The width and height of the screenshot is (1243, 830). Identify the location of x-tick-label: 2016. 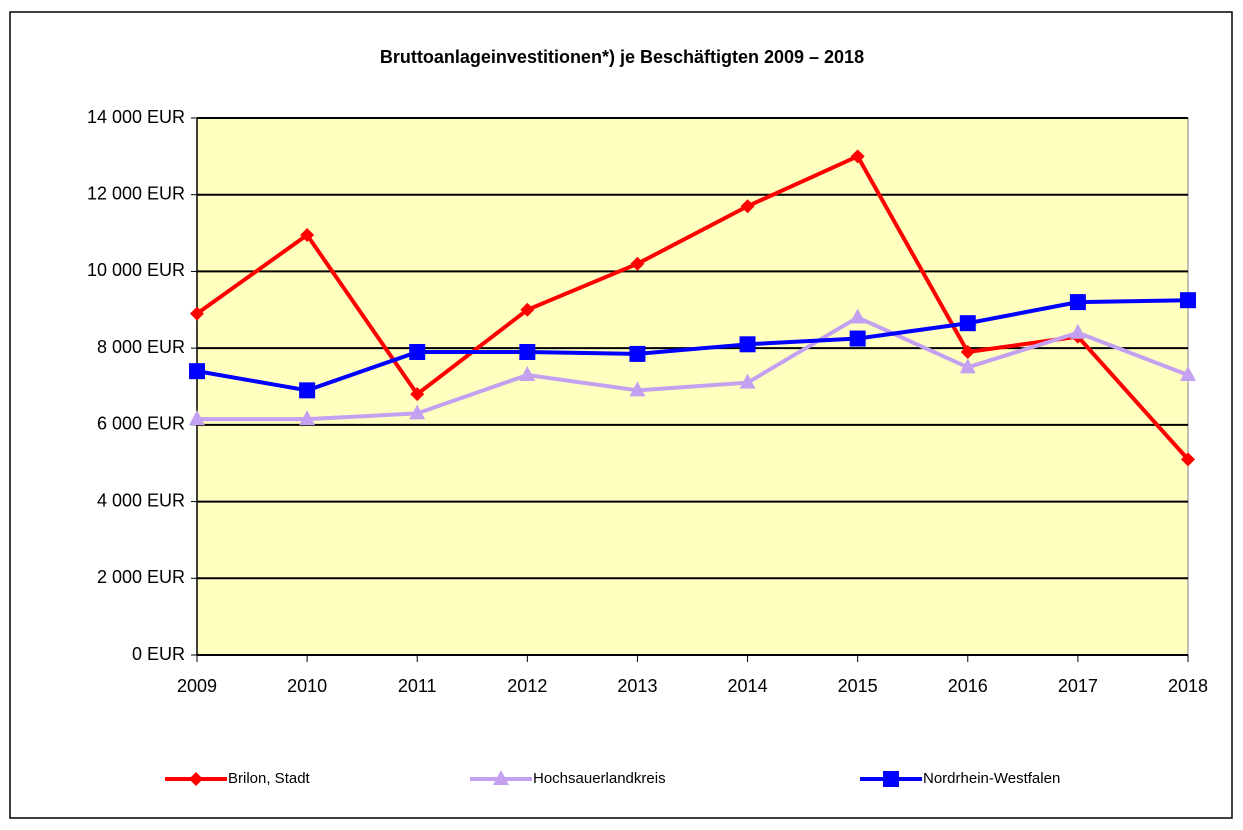
(968, 686).